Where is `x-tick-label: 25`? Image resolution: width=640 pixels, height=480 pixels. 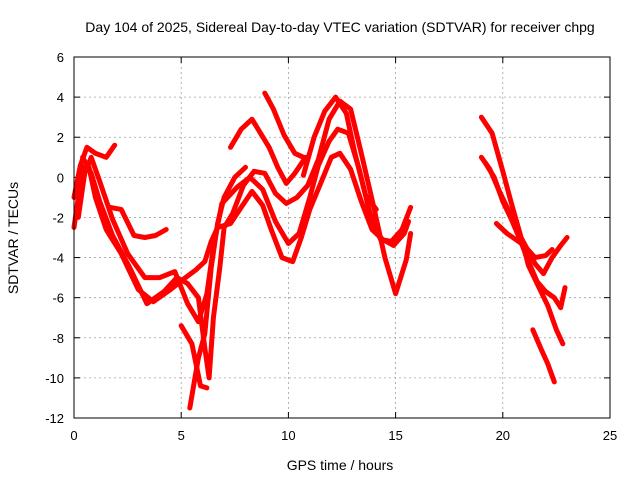
x-tick-label: 25 is located at coordinates (610, 435).